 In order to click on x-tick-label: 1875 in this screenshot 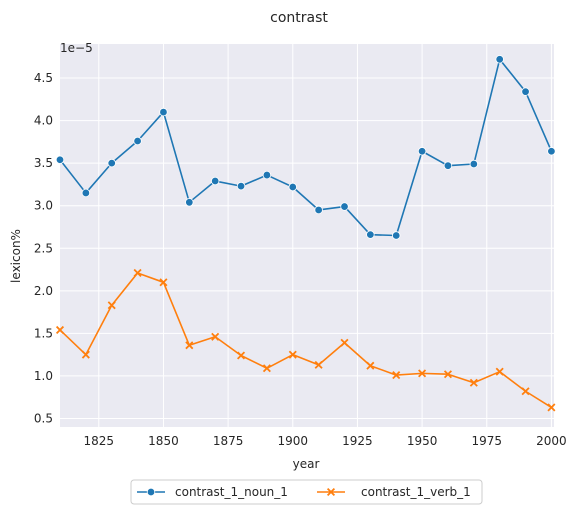, I will do `click(228, 441)`.